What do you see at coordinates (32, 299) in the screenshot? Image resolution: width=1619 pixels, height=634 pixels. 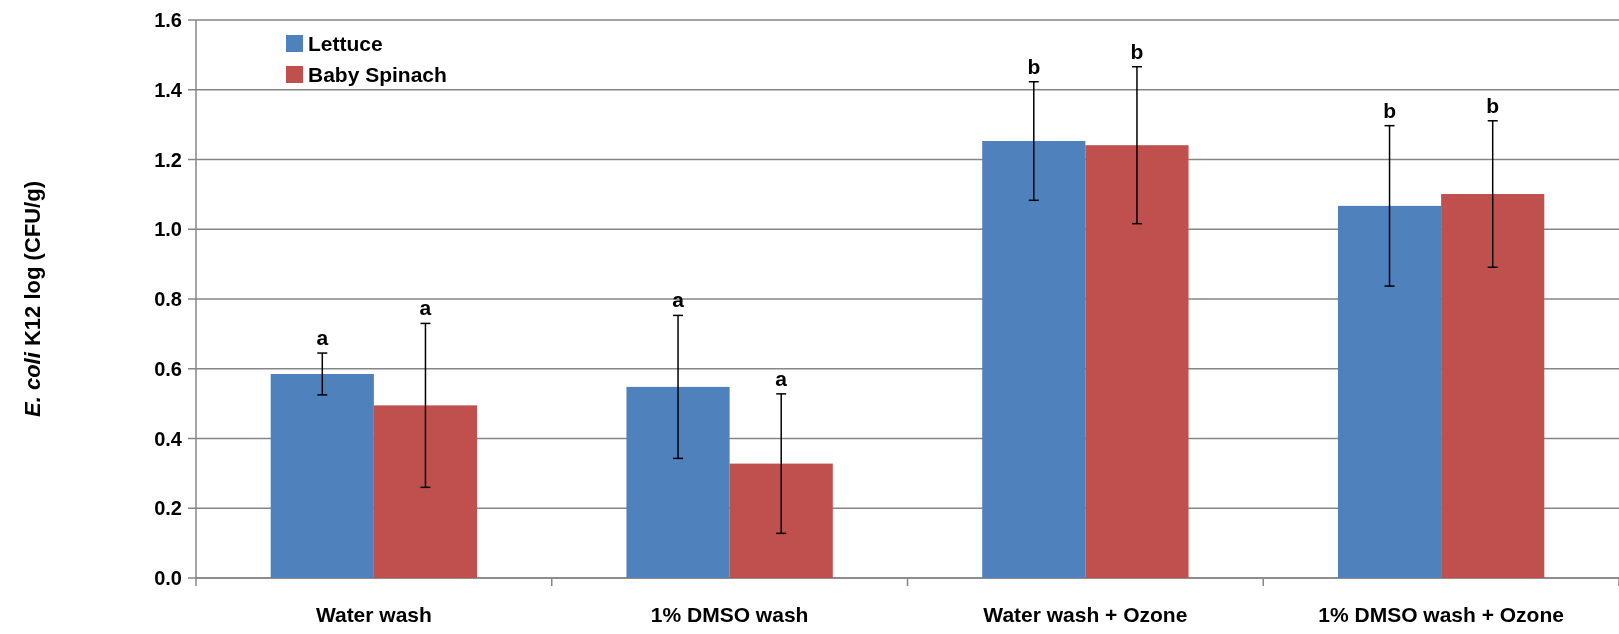 I see `y-axis-title: E. coli K12 log (CFU/g)` at bounding box center [32, 299].